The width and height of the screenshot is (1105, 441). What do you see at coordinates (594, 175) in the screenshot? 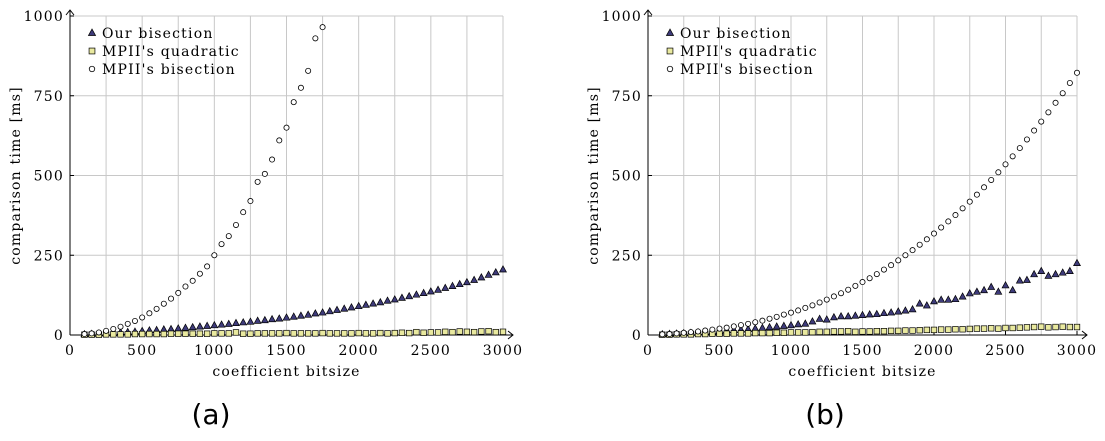
I see `y-axis-label: comparison time [ms]` at bounding box center [594, 175].